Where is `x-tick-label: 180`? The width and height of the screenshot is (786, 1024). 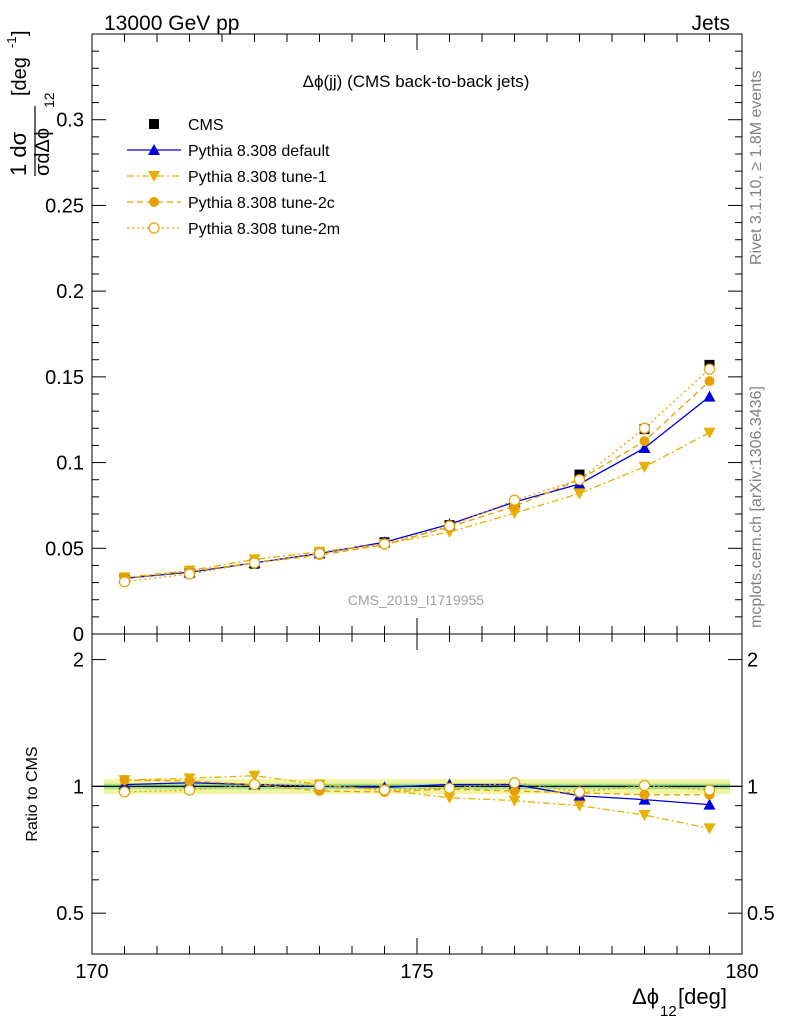 x-tick-label: 180 is located at coordinates (741, 972).